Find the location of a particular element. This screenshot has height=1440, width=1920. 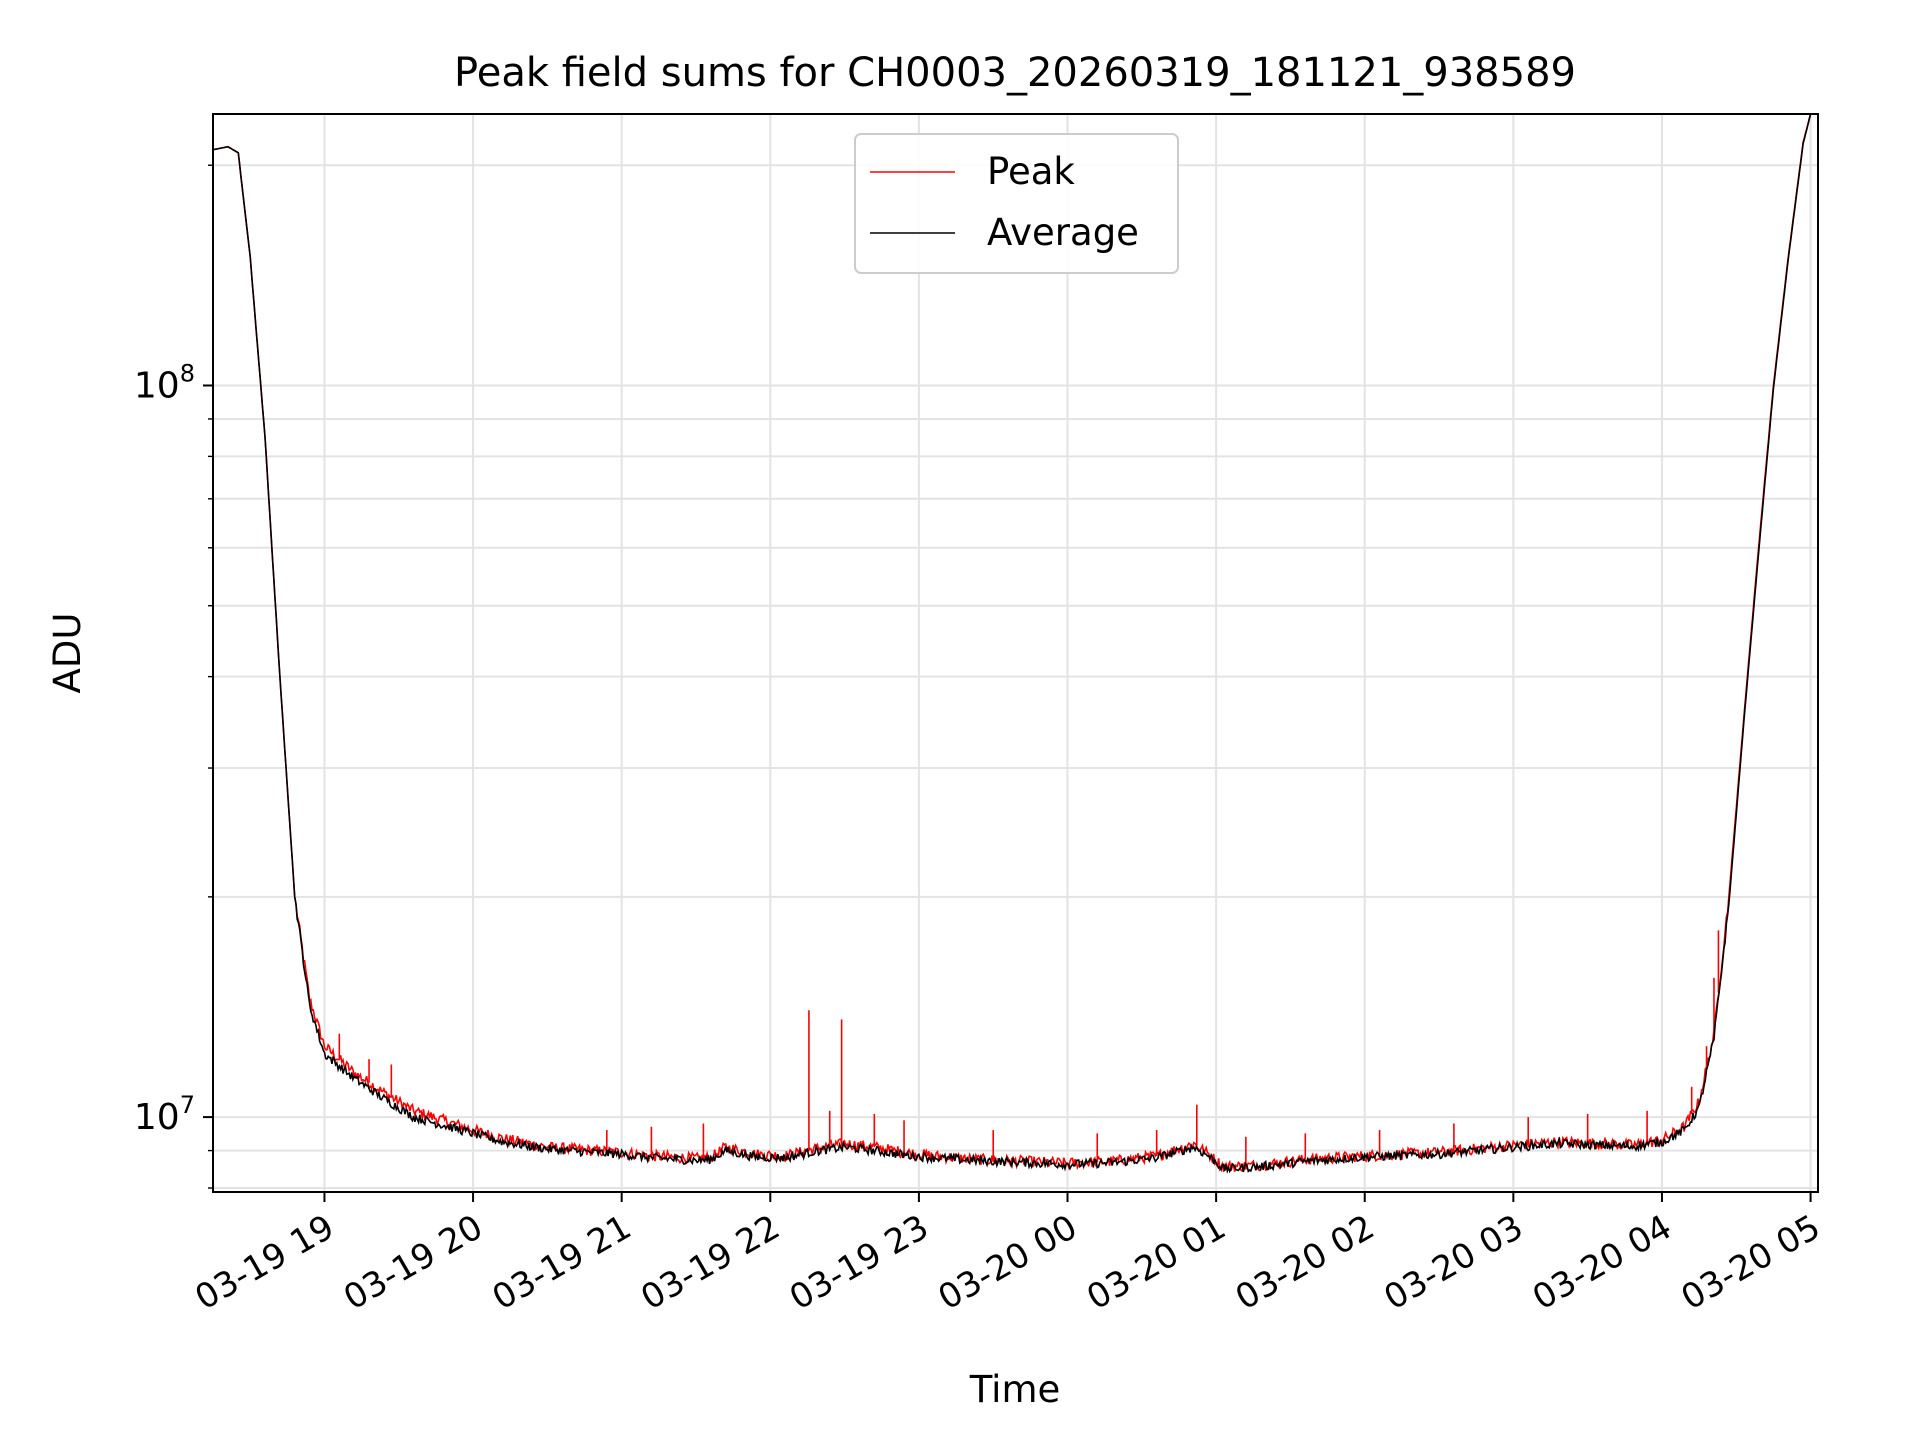

y-axis-label: ADU is located at coordinates (67, 653).